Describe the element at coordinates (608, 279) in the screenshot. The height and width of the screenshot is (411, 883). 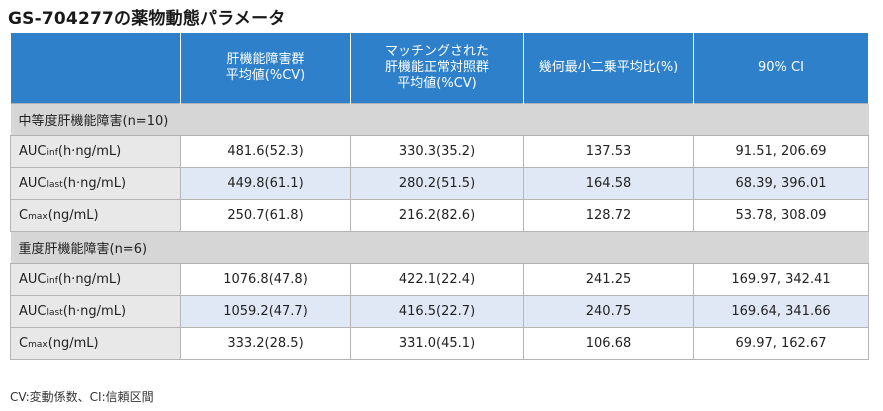
I see `ratio-cell: 241.25` at that location.